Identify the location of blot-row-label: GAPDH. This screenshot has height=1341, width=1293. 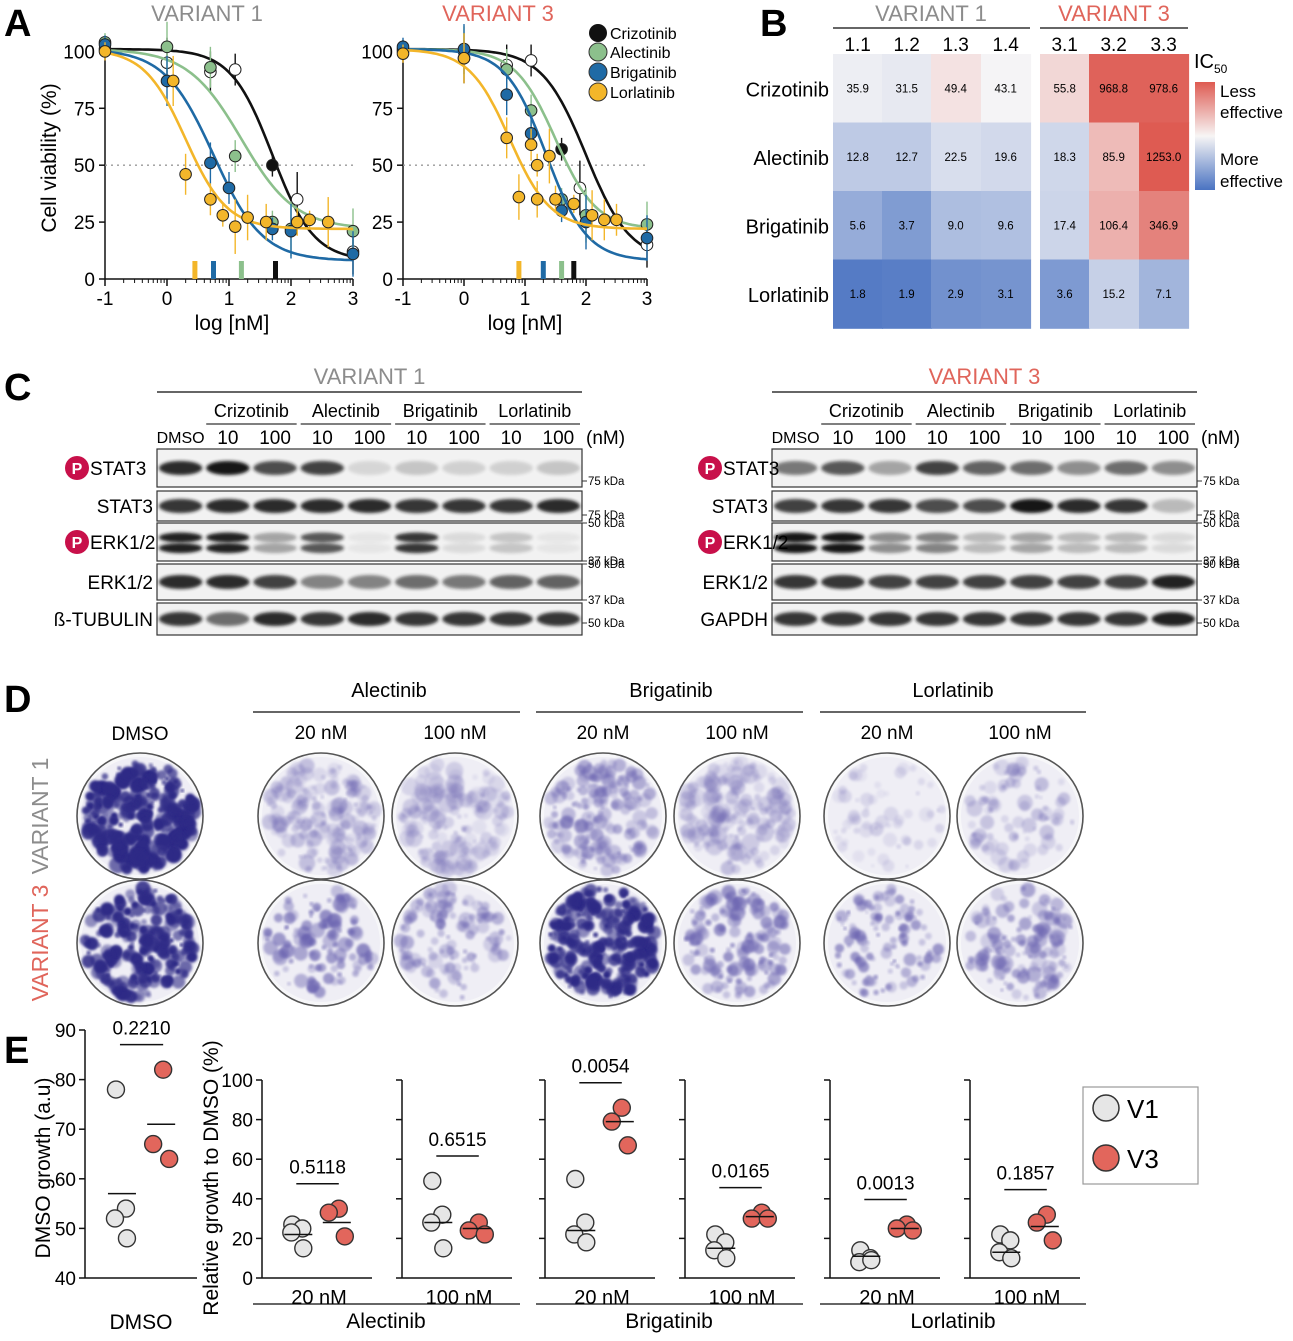
(734, 620).